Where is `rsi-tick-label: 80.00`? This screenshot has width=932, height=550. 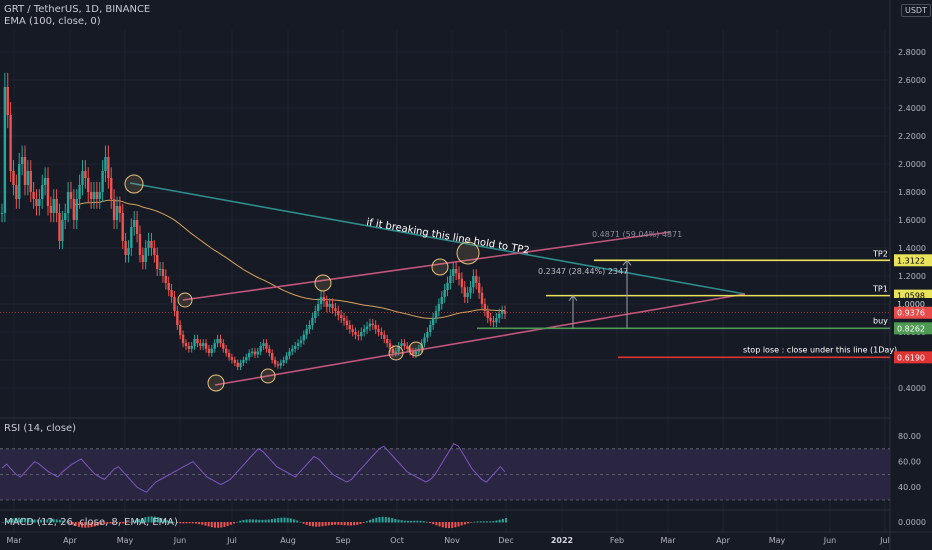 rsi-tick-label: 80.00 is located at coordinates (909, 436).